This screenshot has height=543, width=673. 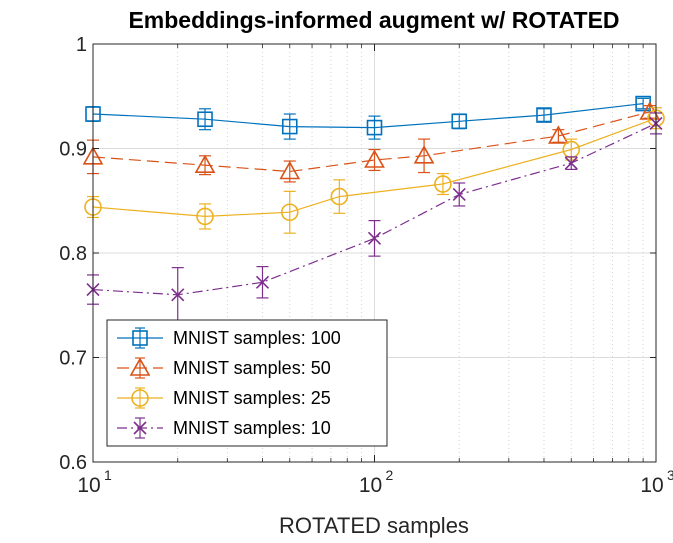 What do you see at coordinates (252, 368) in the screenshot?
I see `legend-label: MNIST samples: 50` at bounding box center [252, 368].